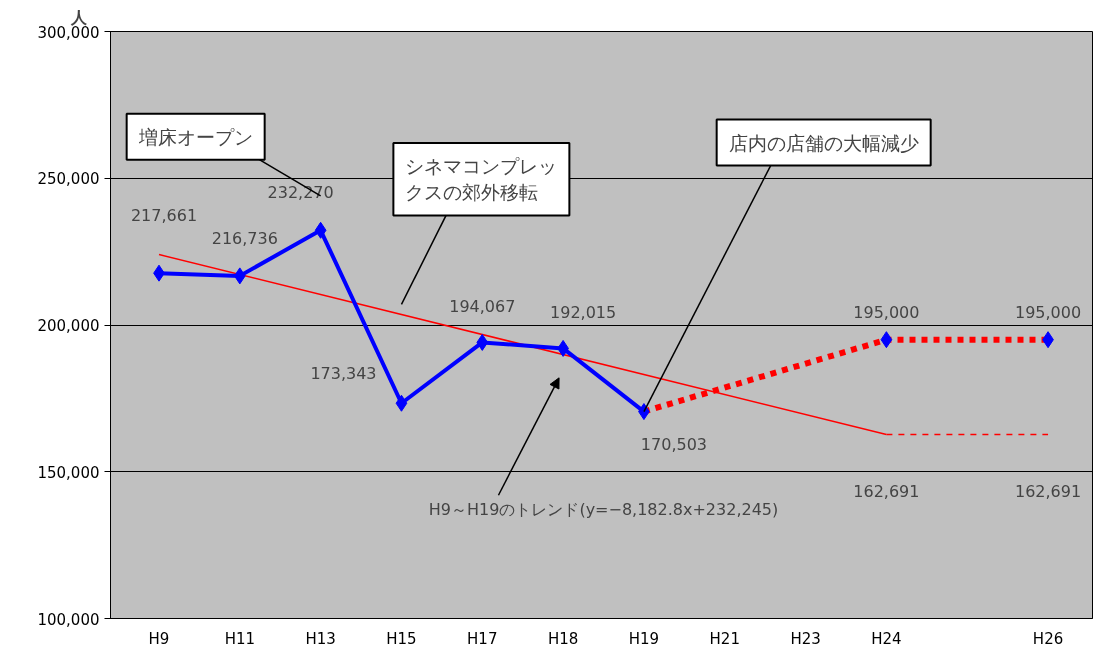 Image resolution: width=1102 pixels, height=655 pixels. Describe the element at coordinates (482, 307) in the screenshot. I see `data-label: 194,067` at that location.